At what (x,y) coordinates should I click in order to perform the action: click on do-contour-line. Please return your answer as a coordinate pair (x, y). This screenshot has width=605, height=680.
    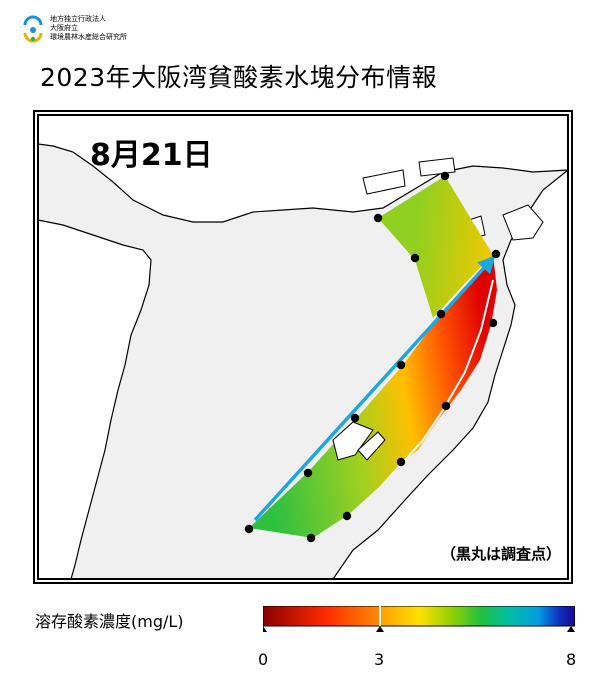
    Looking at the image, I should click on (449, 370).